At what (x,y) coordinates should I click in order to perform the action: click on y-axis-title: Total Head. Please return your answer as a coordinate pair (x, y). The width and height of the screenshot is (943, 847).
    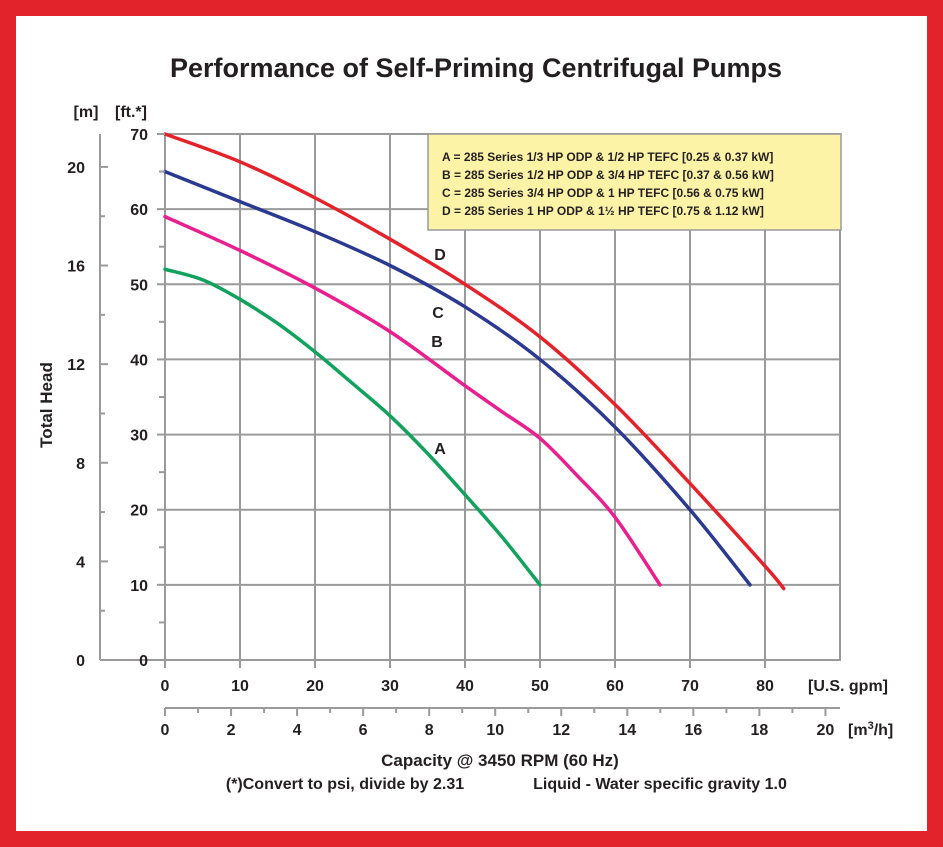
    Looking at the image, I should click on (46, 405).